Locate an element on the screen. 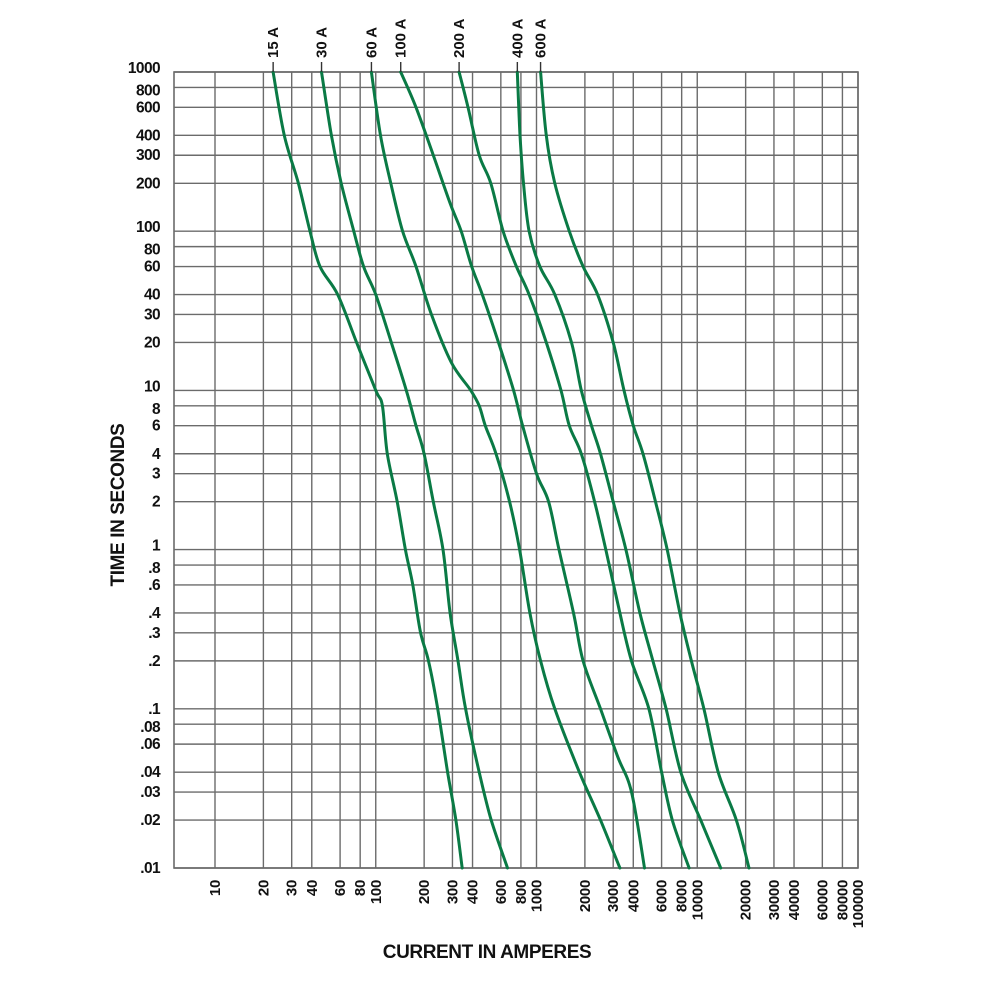  rating-label: 200 A is located at coordinates (459, 38).